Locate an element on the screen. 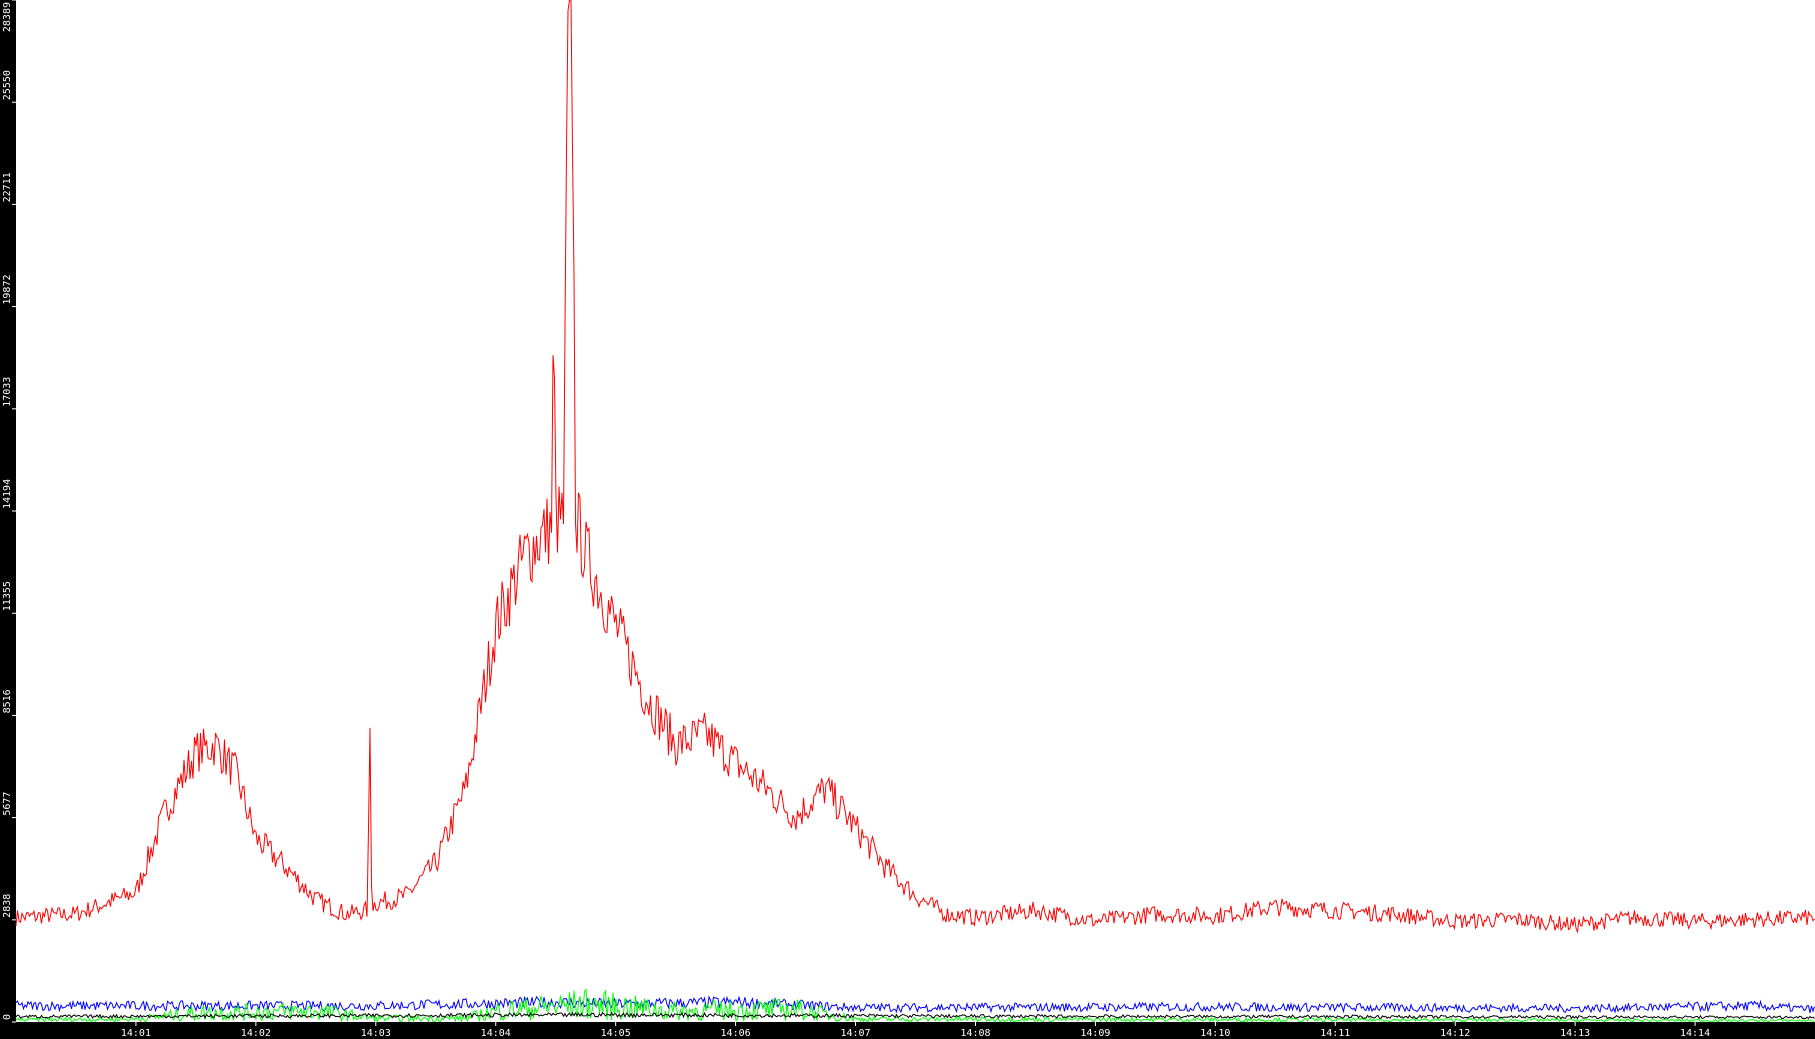 Image resolution: width=1815 pixels, height=1039 pixels. y-tick-label: 25550 is located at coordinates (7, 85).